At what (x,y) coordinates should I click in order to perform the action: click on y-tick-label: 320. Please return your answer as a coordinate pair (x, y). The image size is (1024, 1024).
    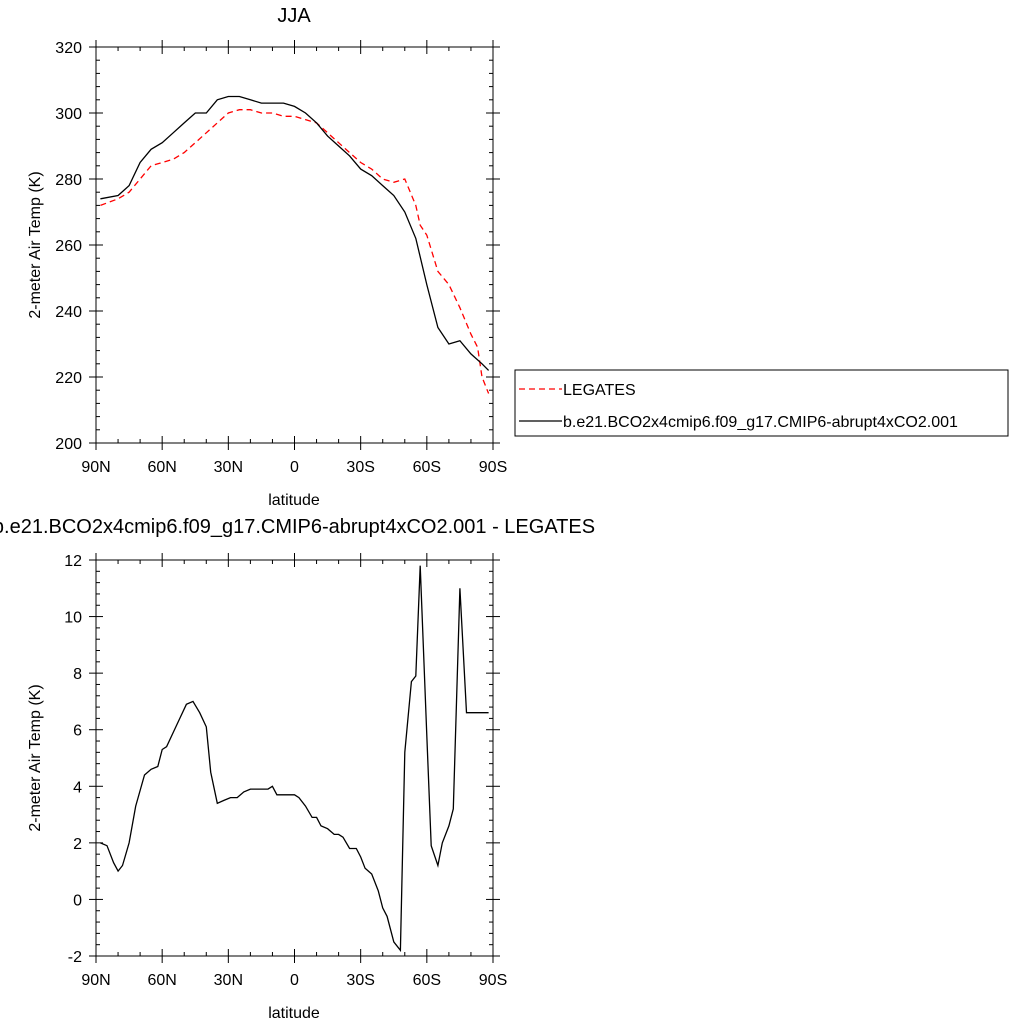
    Looking at the image, I should click on (68, 48).